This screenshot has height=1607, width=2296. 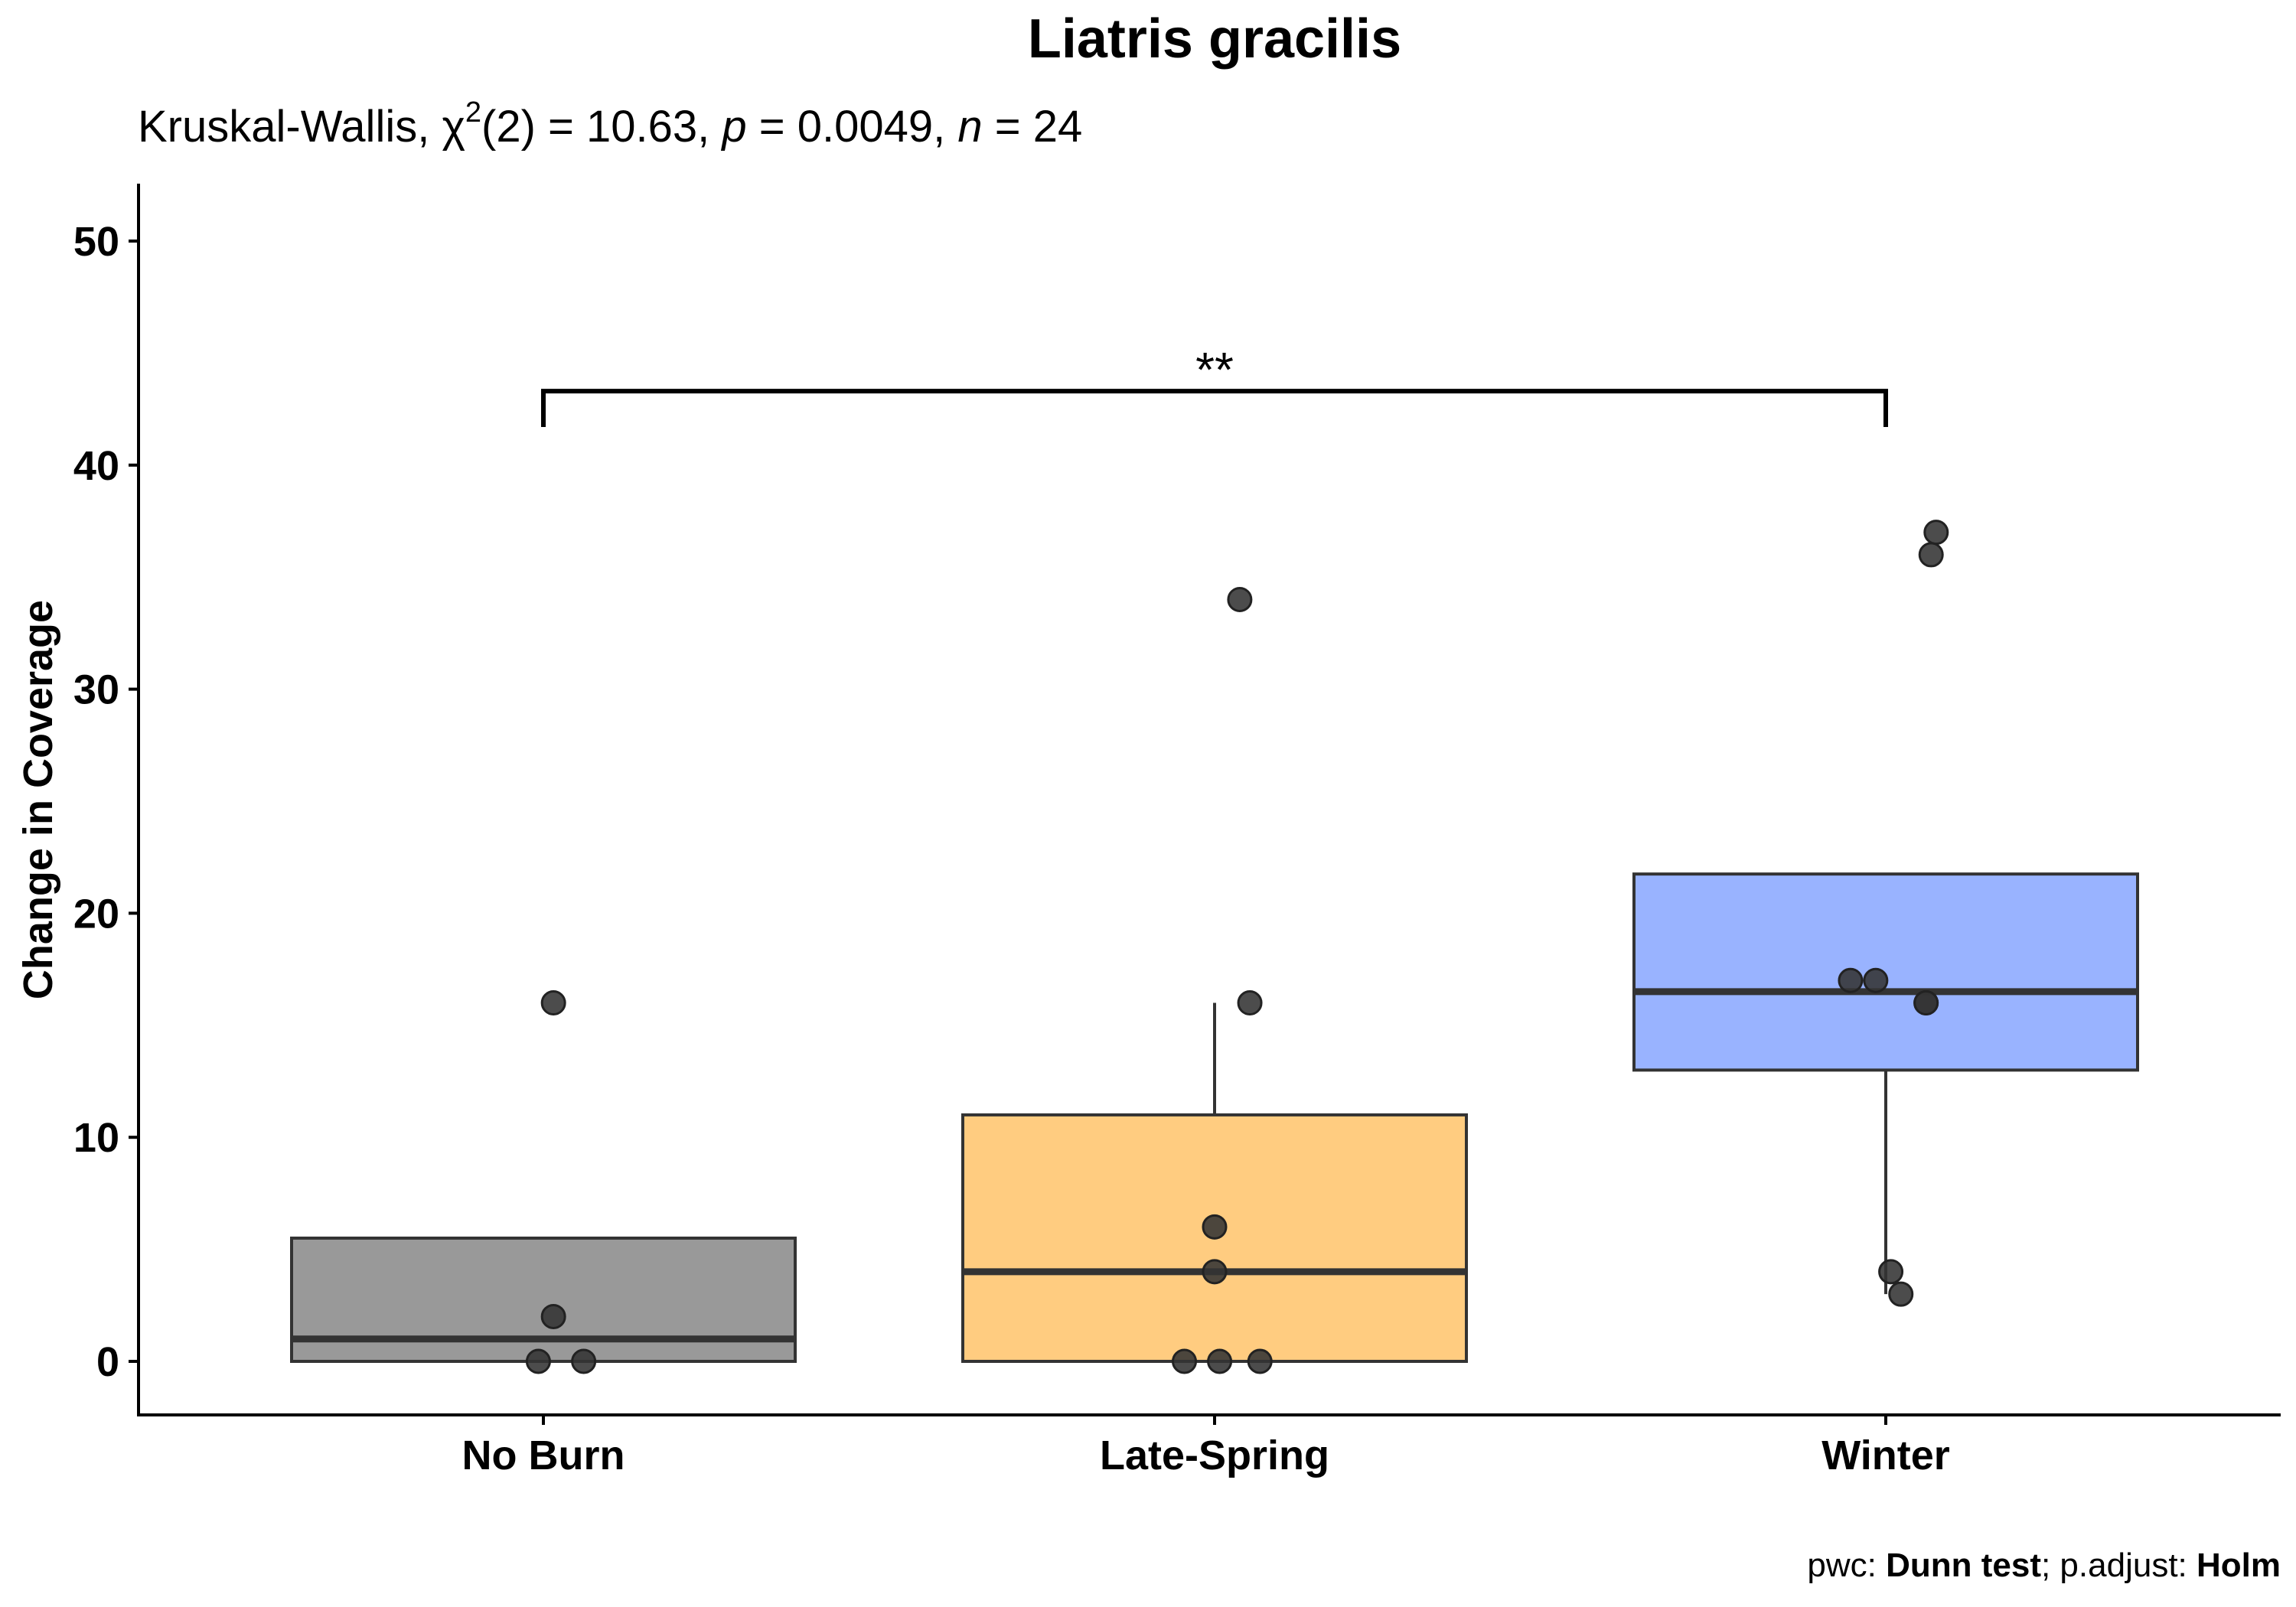 I want to click on caption-adjust-value: Holm, so click(x=2239, y=1565).